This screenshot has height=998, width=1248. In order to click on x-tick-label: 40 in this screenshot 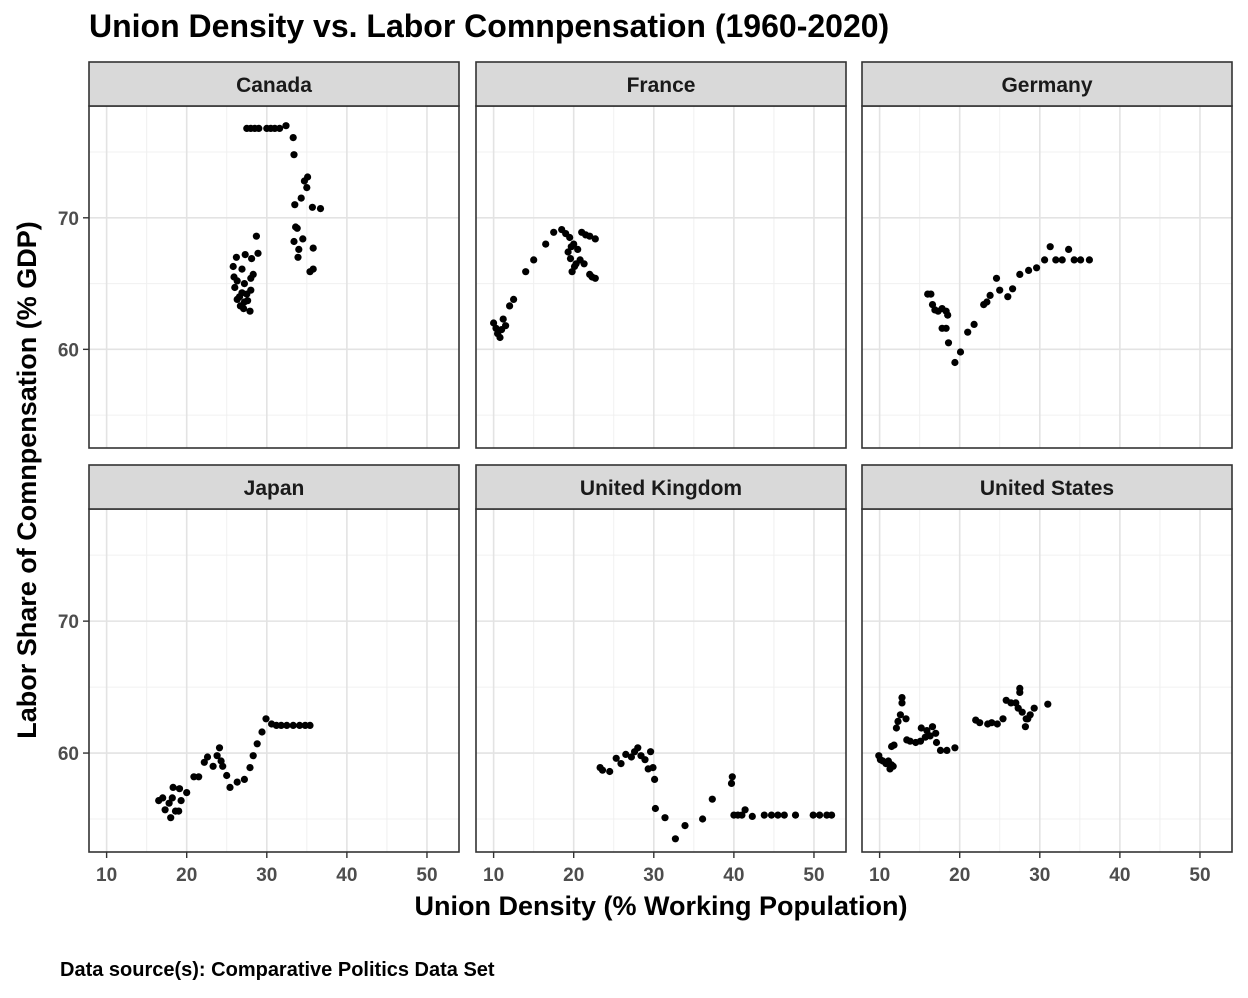, I will do `click(346, 875)`.